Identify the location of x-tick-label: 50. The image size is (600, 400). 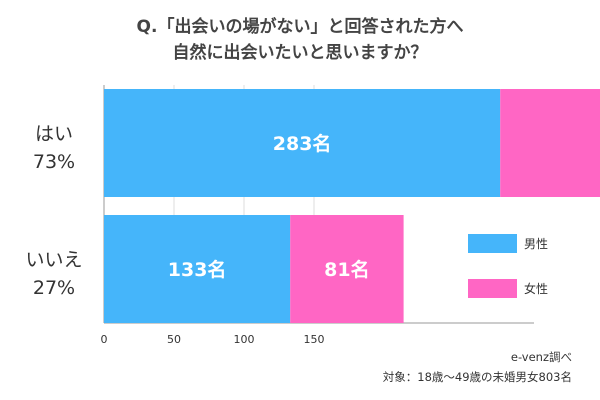
(174, 339).